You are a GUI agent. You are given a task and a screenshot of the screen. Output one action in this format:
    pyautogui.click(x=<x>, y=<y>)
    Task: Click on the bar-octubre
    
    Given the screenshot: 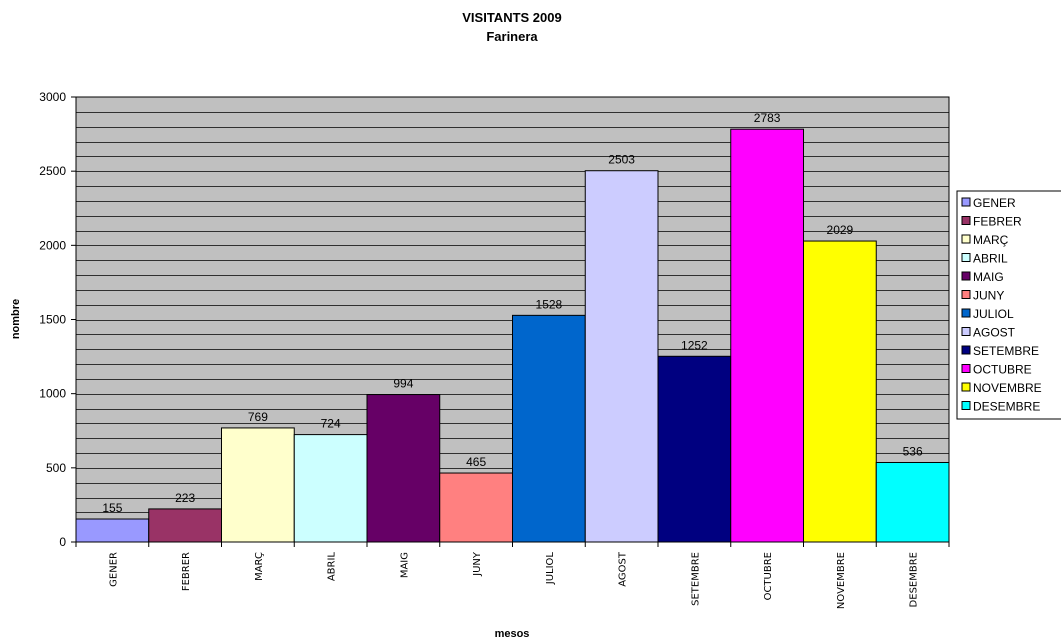 What is the action you would take?
    pyautogui.click(x=767, y=335)
    